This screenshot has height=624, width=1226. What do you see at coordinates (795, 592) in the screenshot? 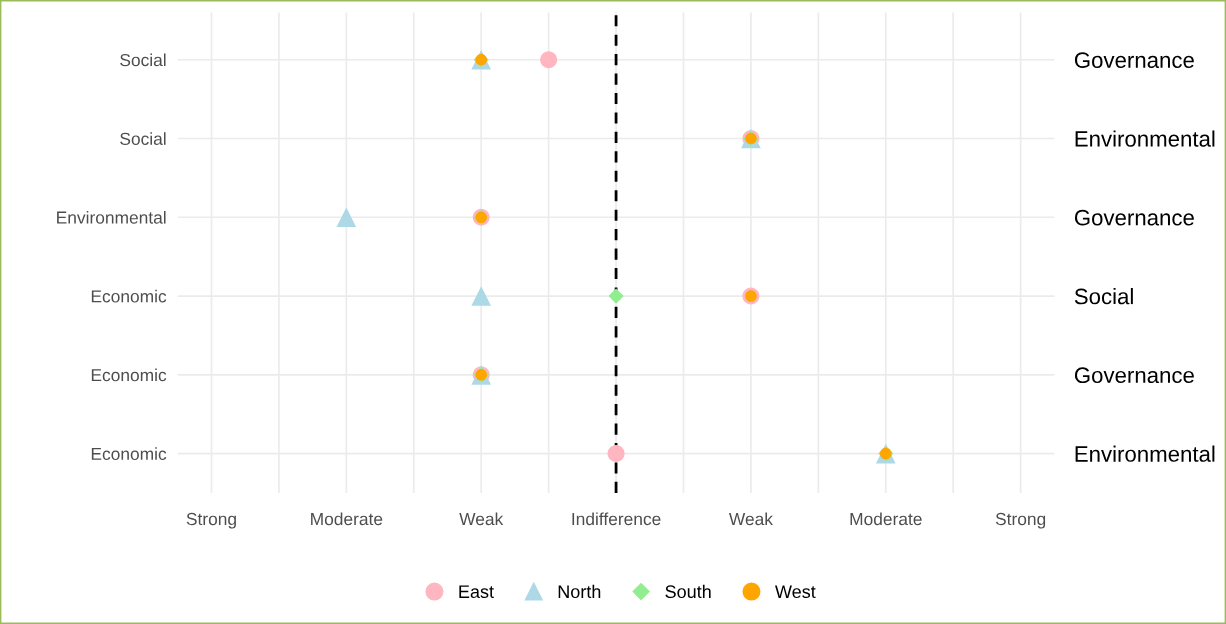
I see `legend-label: West` at bounding box center [795, 592].